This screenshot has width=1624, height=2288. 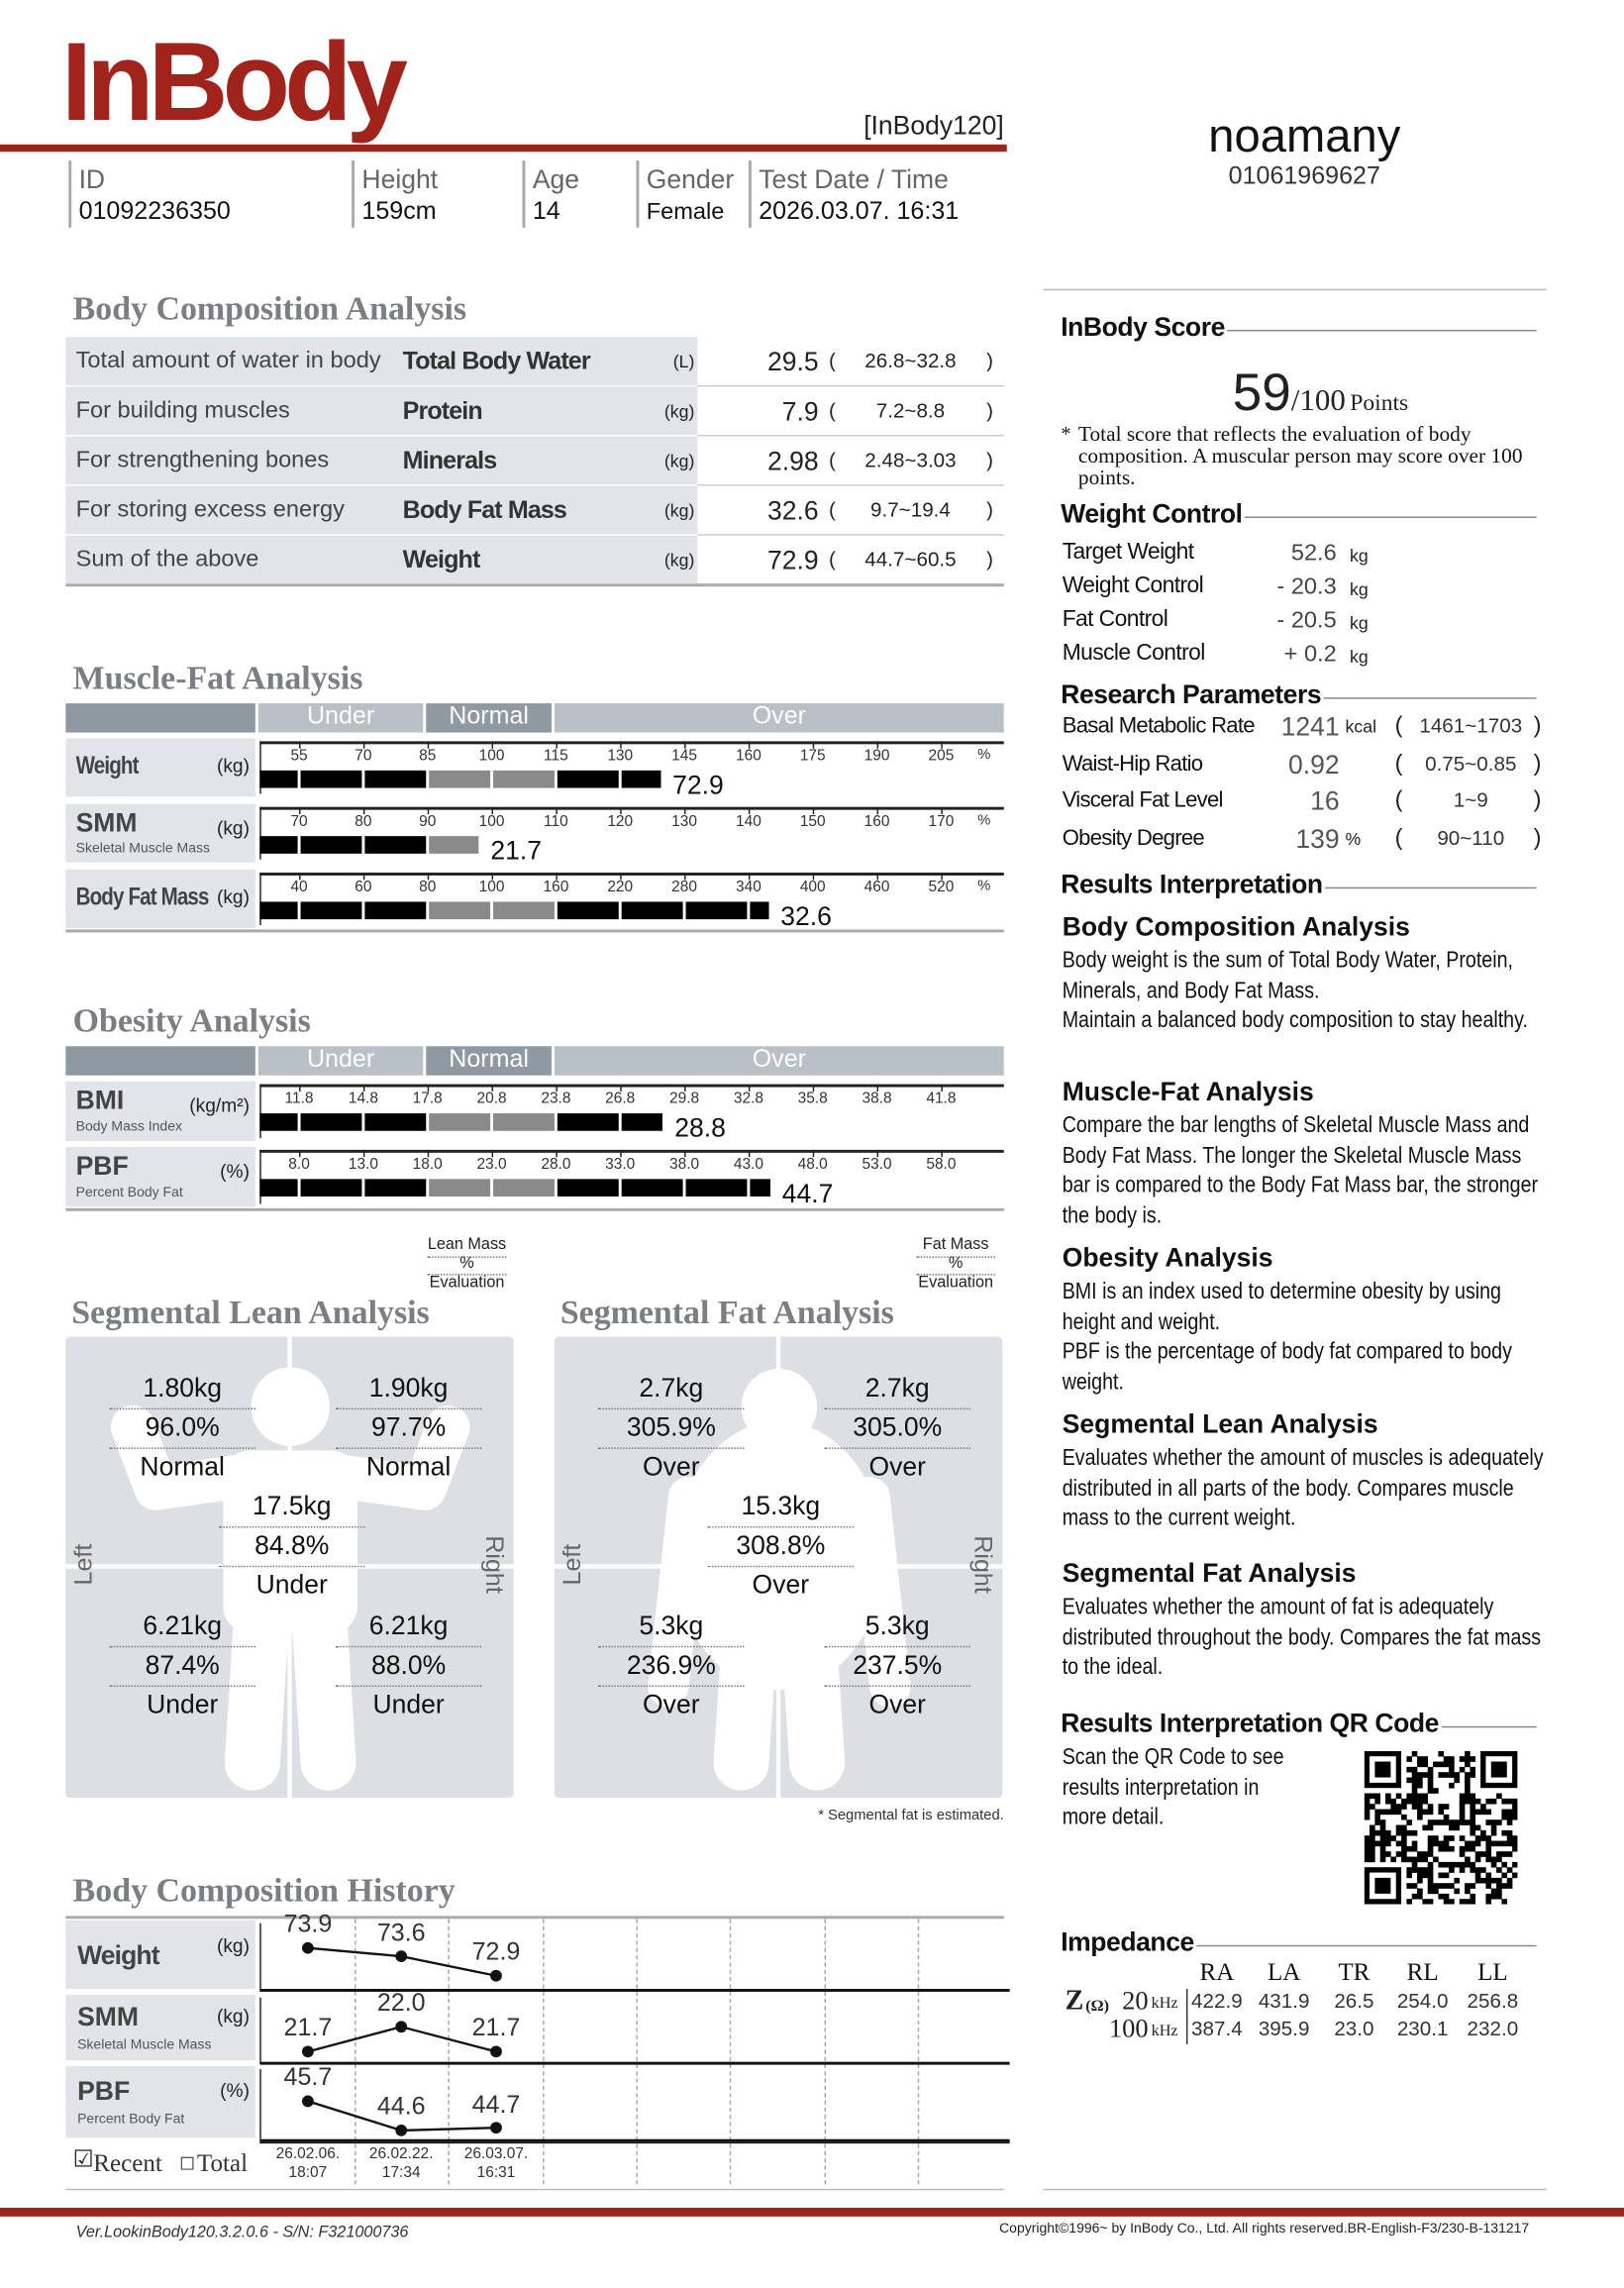 I want to click on tick-label: 80, so click(x=428, y=888).